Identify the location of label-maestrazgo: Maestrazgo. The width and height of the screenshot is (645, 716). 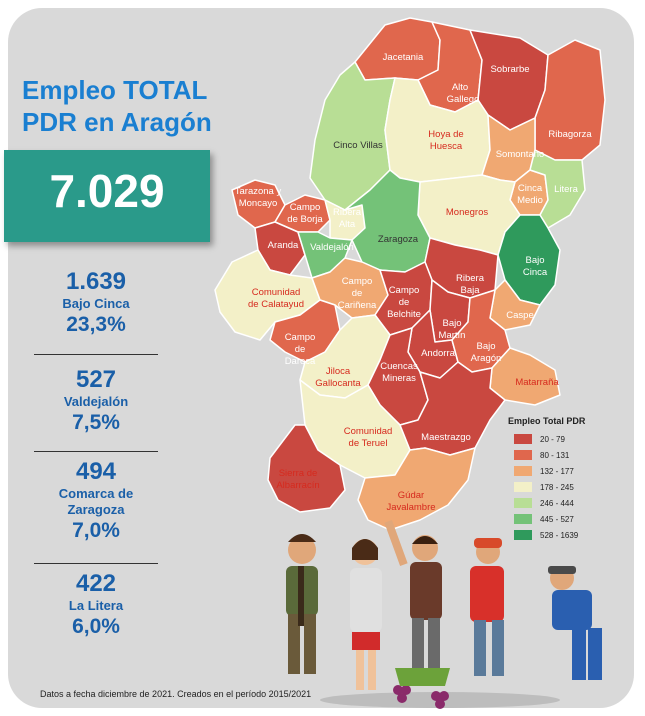
(446, 437).